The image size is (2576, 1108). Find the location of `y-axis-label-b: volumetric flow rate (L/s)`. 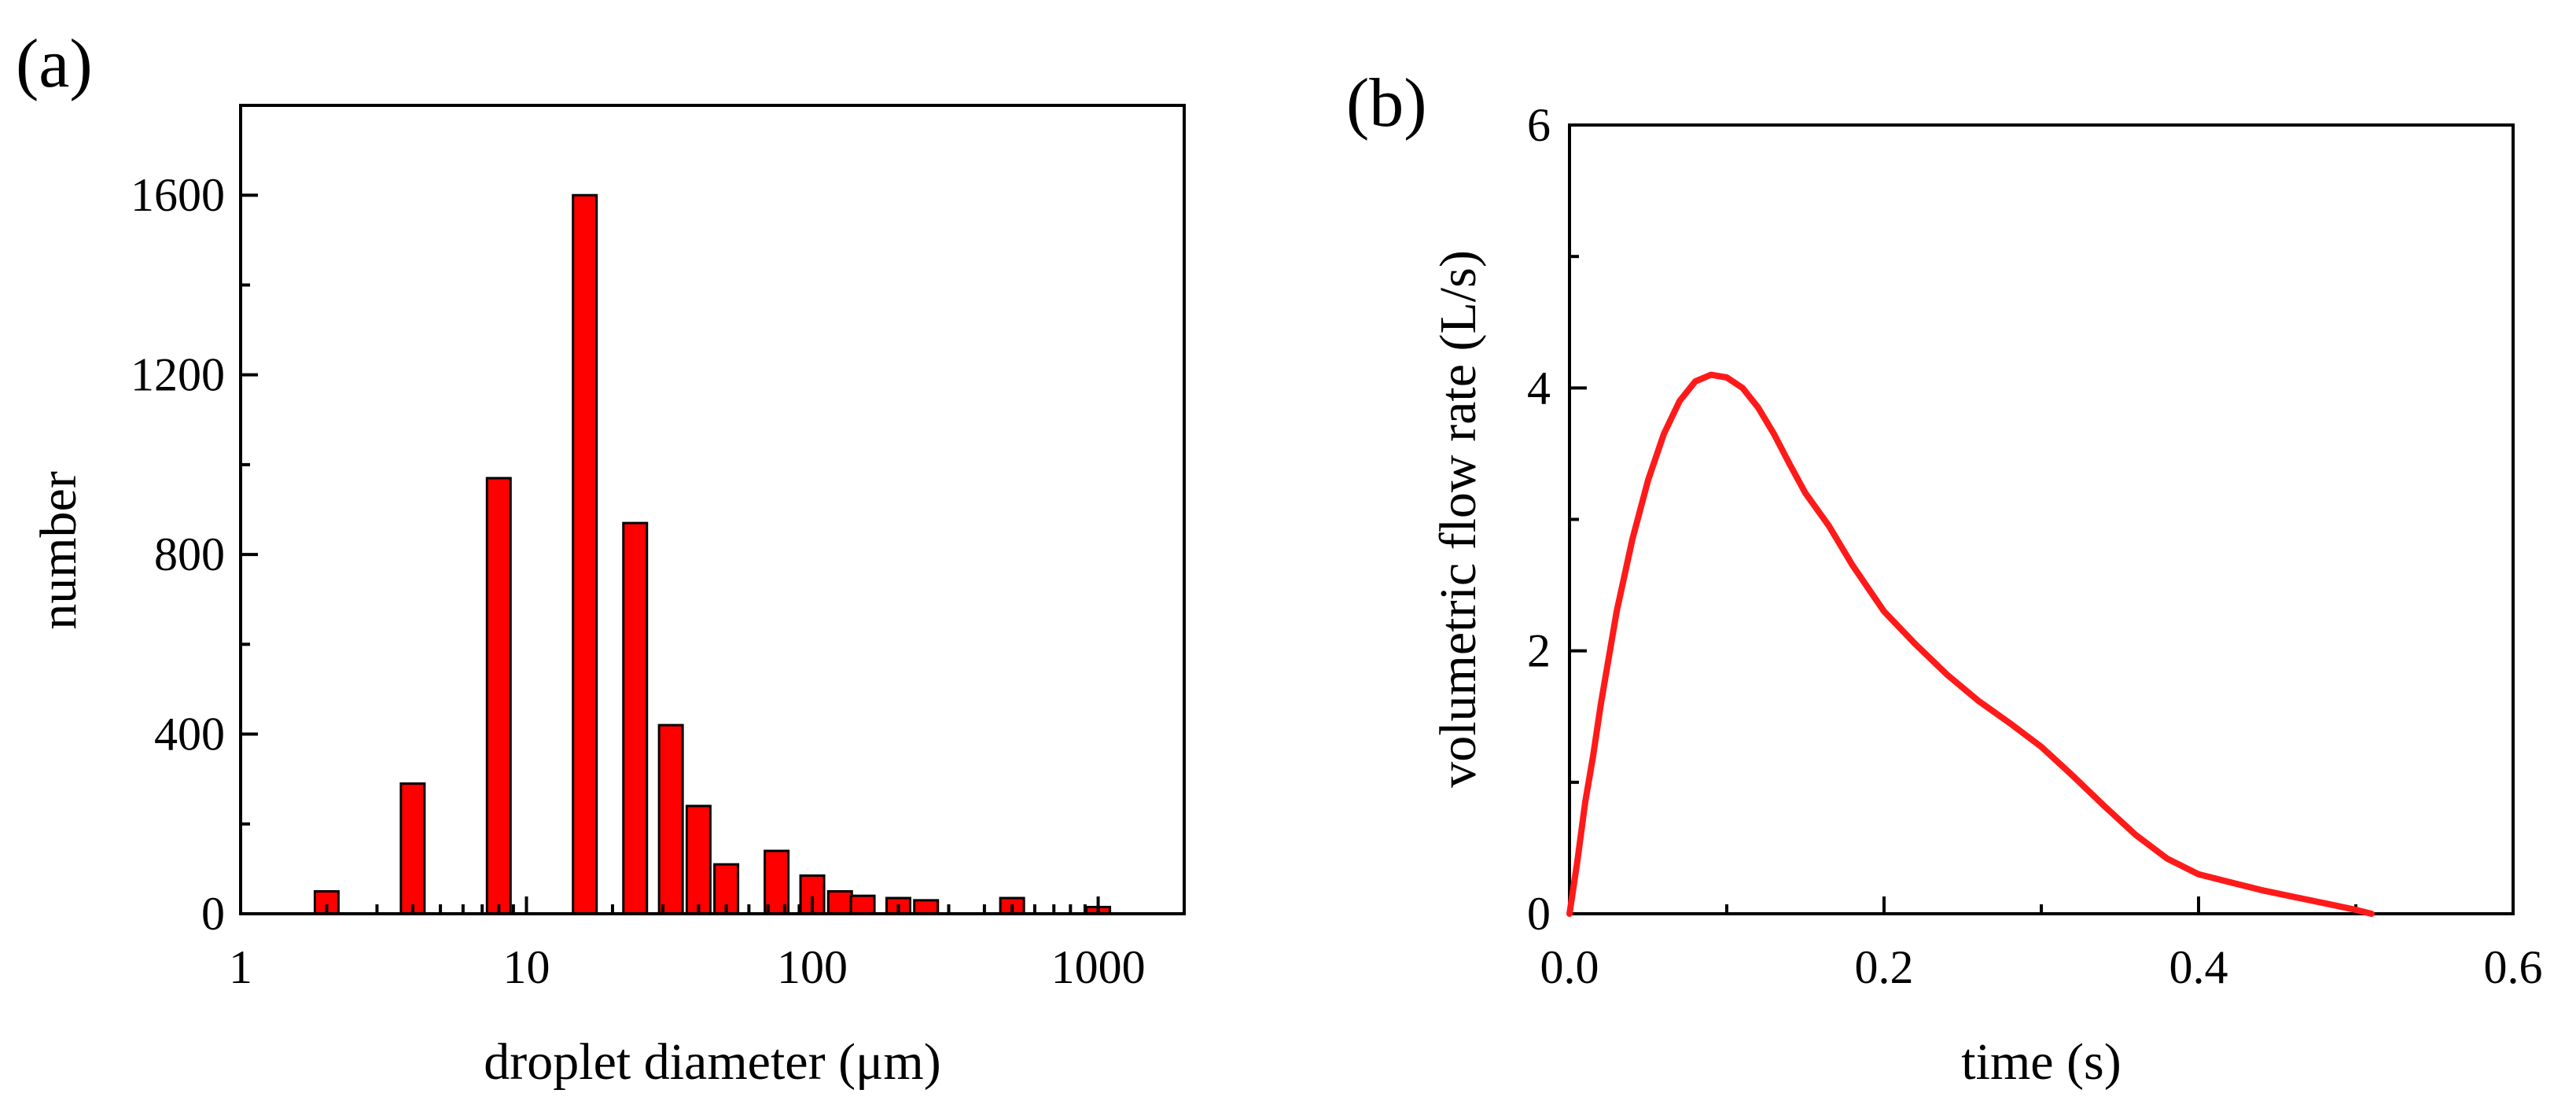

y-axis-label-b: volumetric flow rate (L/s) is located at coordinates (1458, 519).